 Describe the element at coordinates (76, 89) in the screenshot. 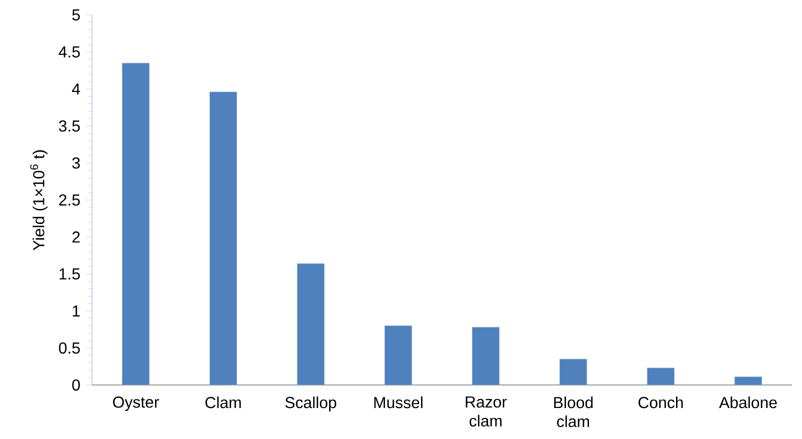

I see `y-tick-label: 4` at that location.